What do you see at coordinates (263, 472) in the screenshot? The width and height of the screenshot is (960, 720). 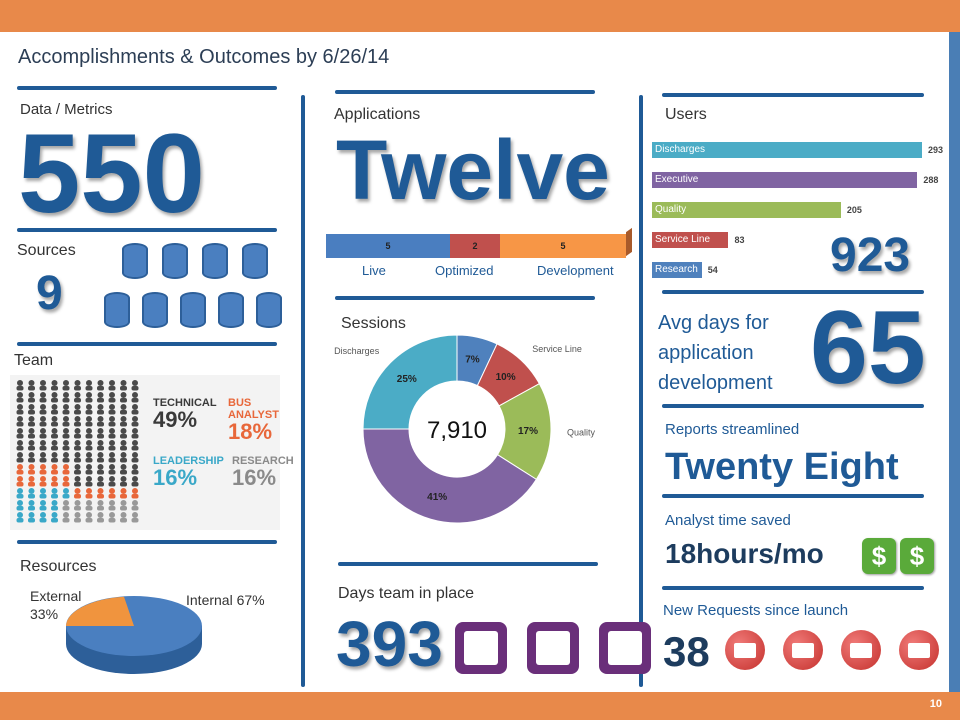 I see `team-role-research: RESEARCH 16%` at bounding box center [263, 472].